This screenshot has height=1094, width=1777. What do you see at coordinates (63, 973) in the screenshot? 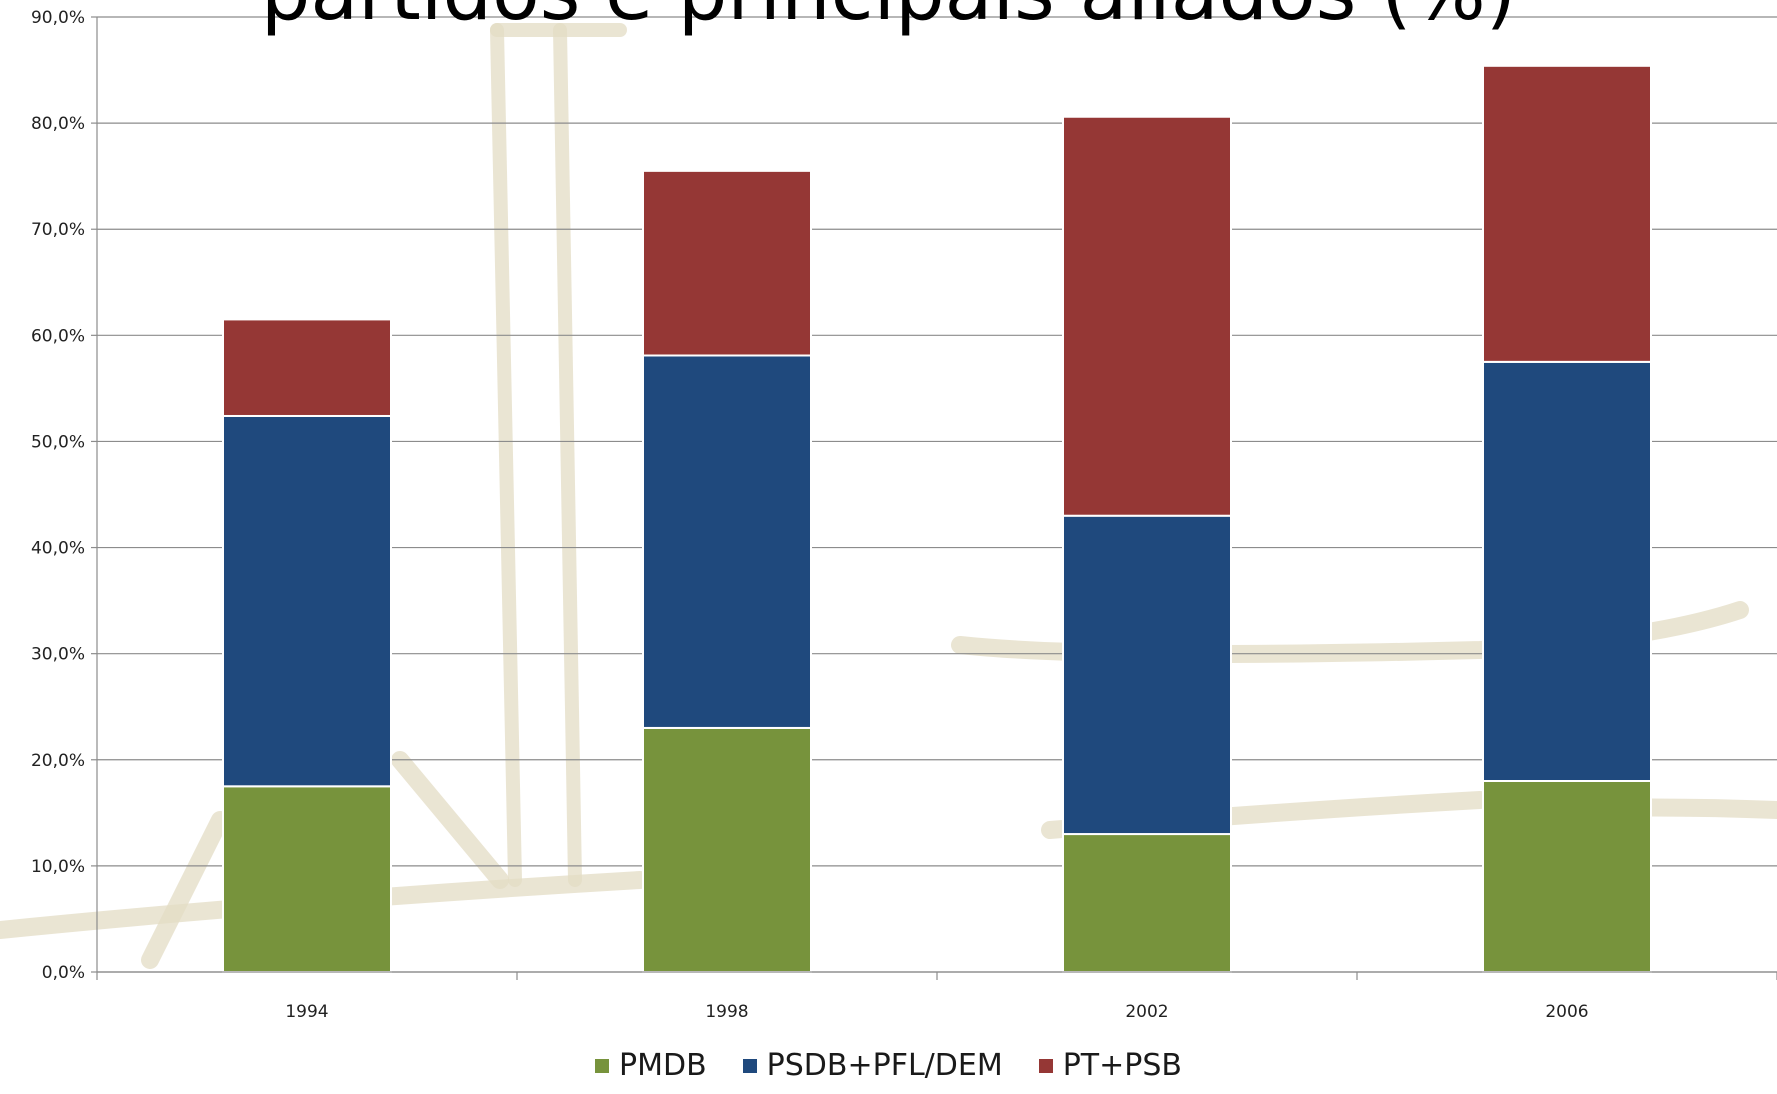
I see `y-tick-label: 0,0%` at bounding box center [63, 973].